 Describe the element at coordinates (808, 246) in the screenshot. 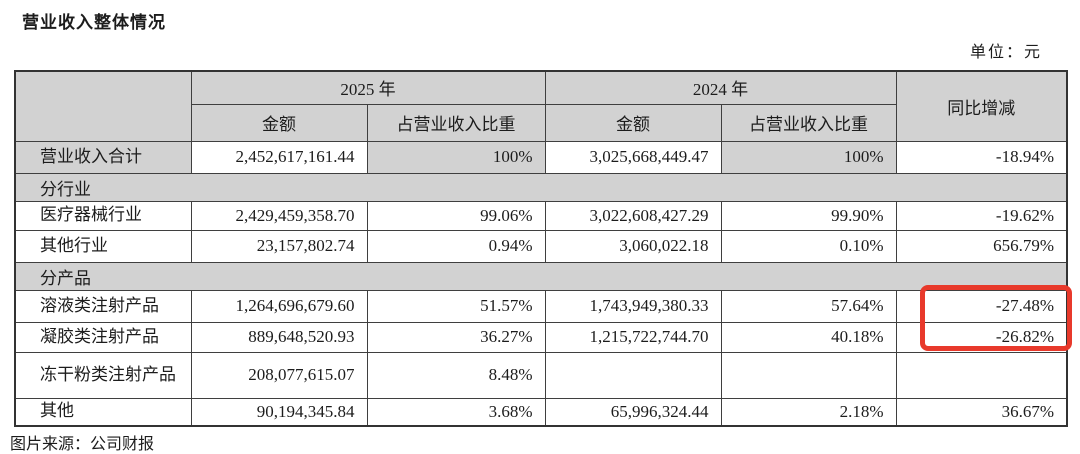

I see `cell-p2024: 0.10%` at that location.